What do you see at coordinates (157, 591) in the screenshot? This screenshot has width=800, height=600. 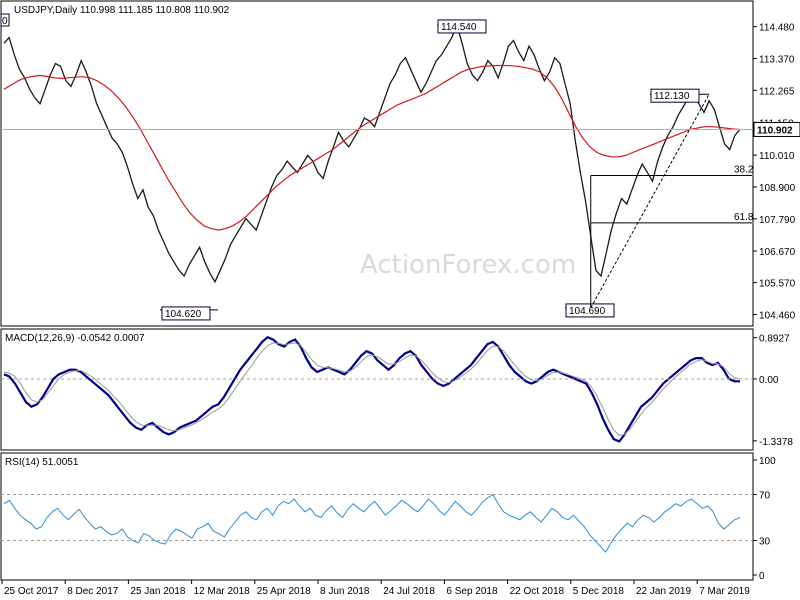 I see `x-tick-label: 25 Jan 2018` at bounding box center [157, 591].